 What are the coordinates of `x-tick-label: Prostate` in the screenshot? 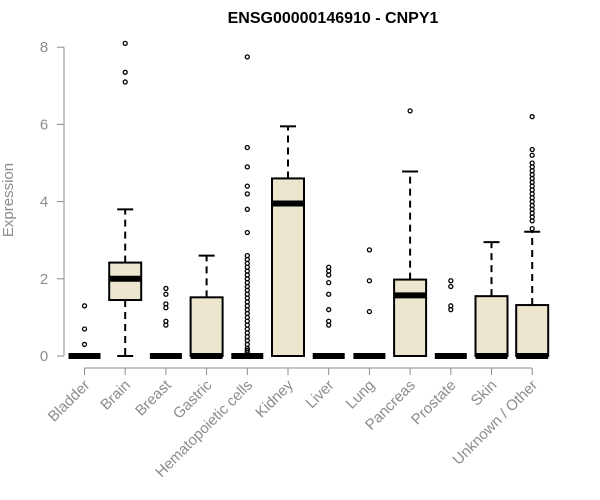 It's located at (434, 403).